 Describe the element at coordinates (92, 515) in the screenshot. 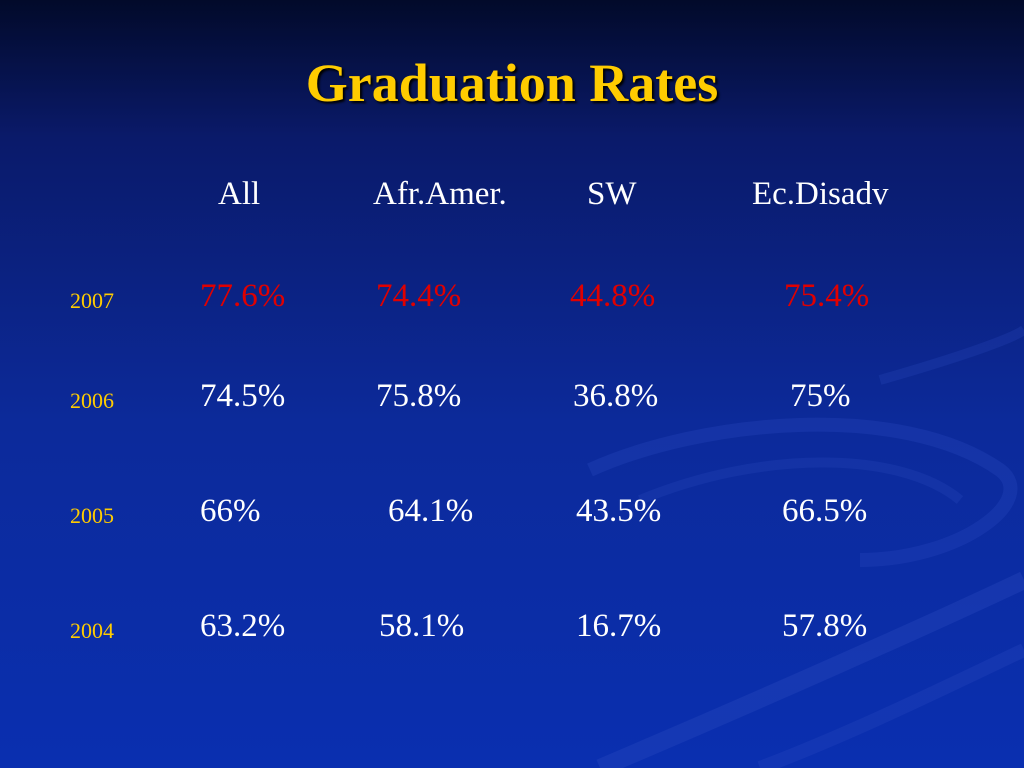

I see `row-year-2005: 2005` at that location.